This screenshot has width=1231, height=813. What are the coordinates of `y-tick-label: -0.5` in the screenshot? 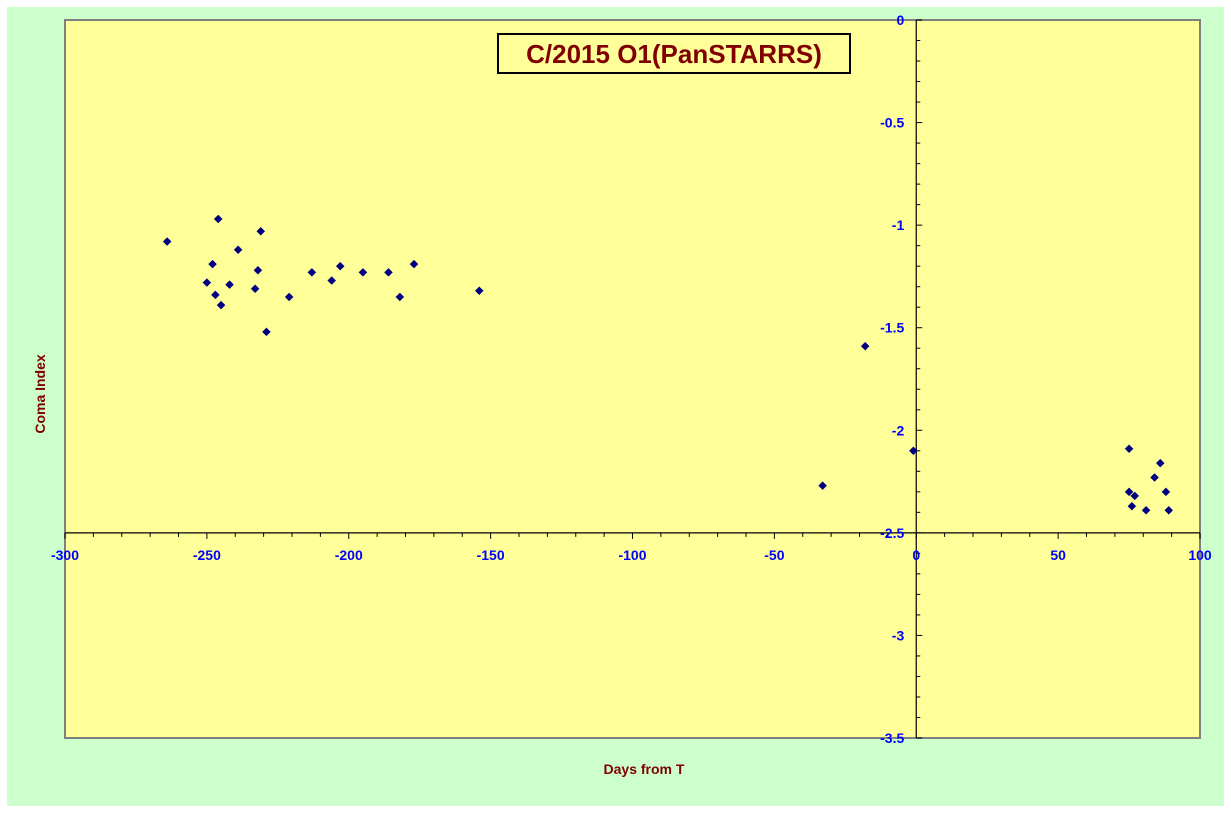 It's located at (892, 123).